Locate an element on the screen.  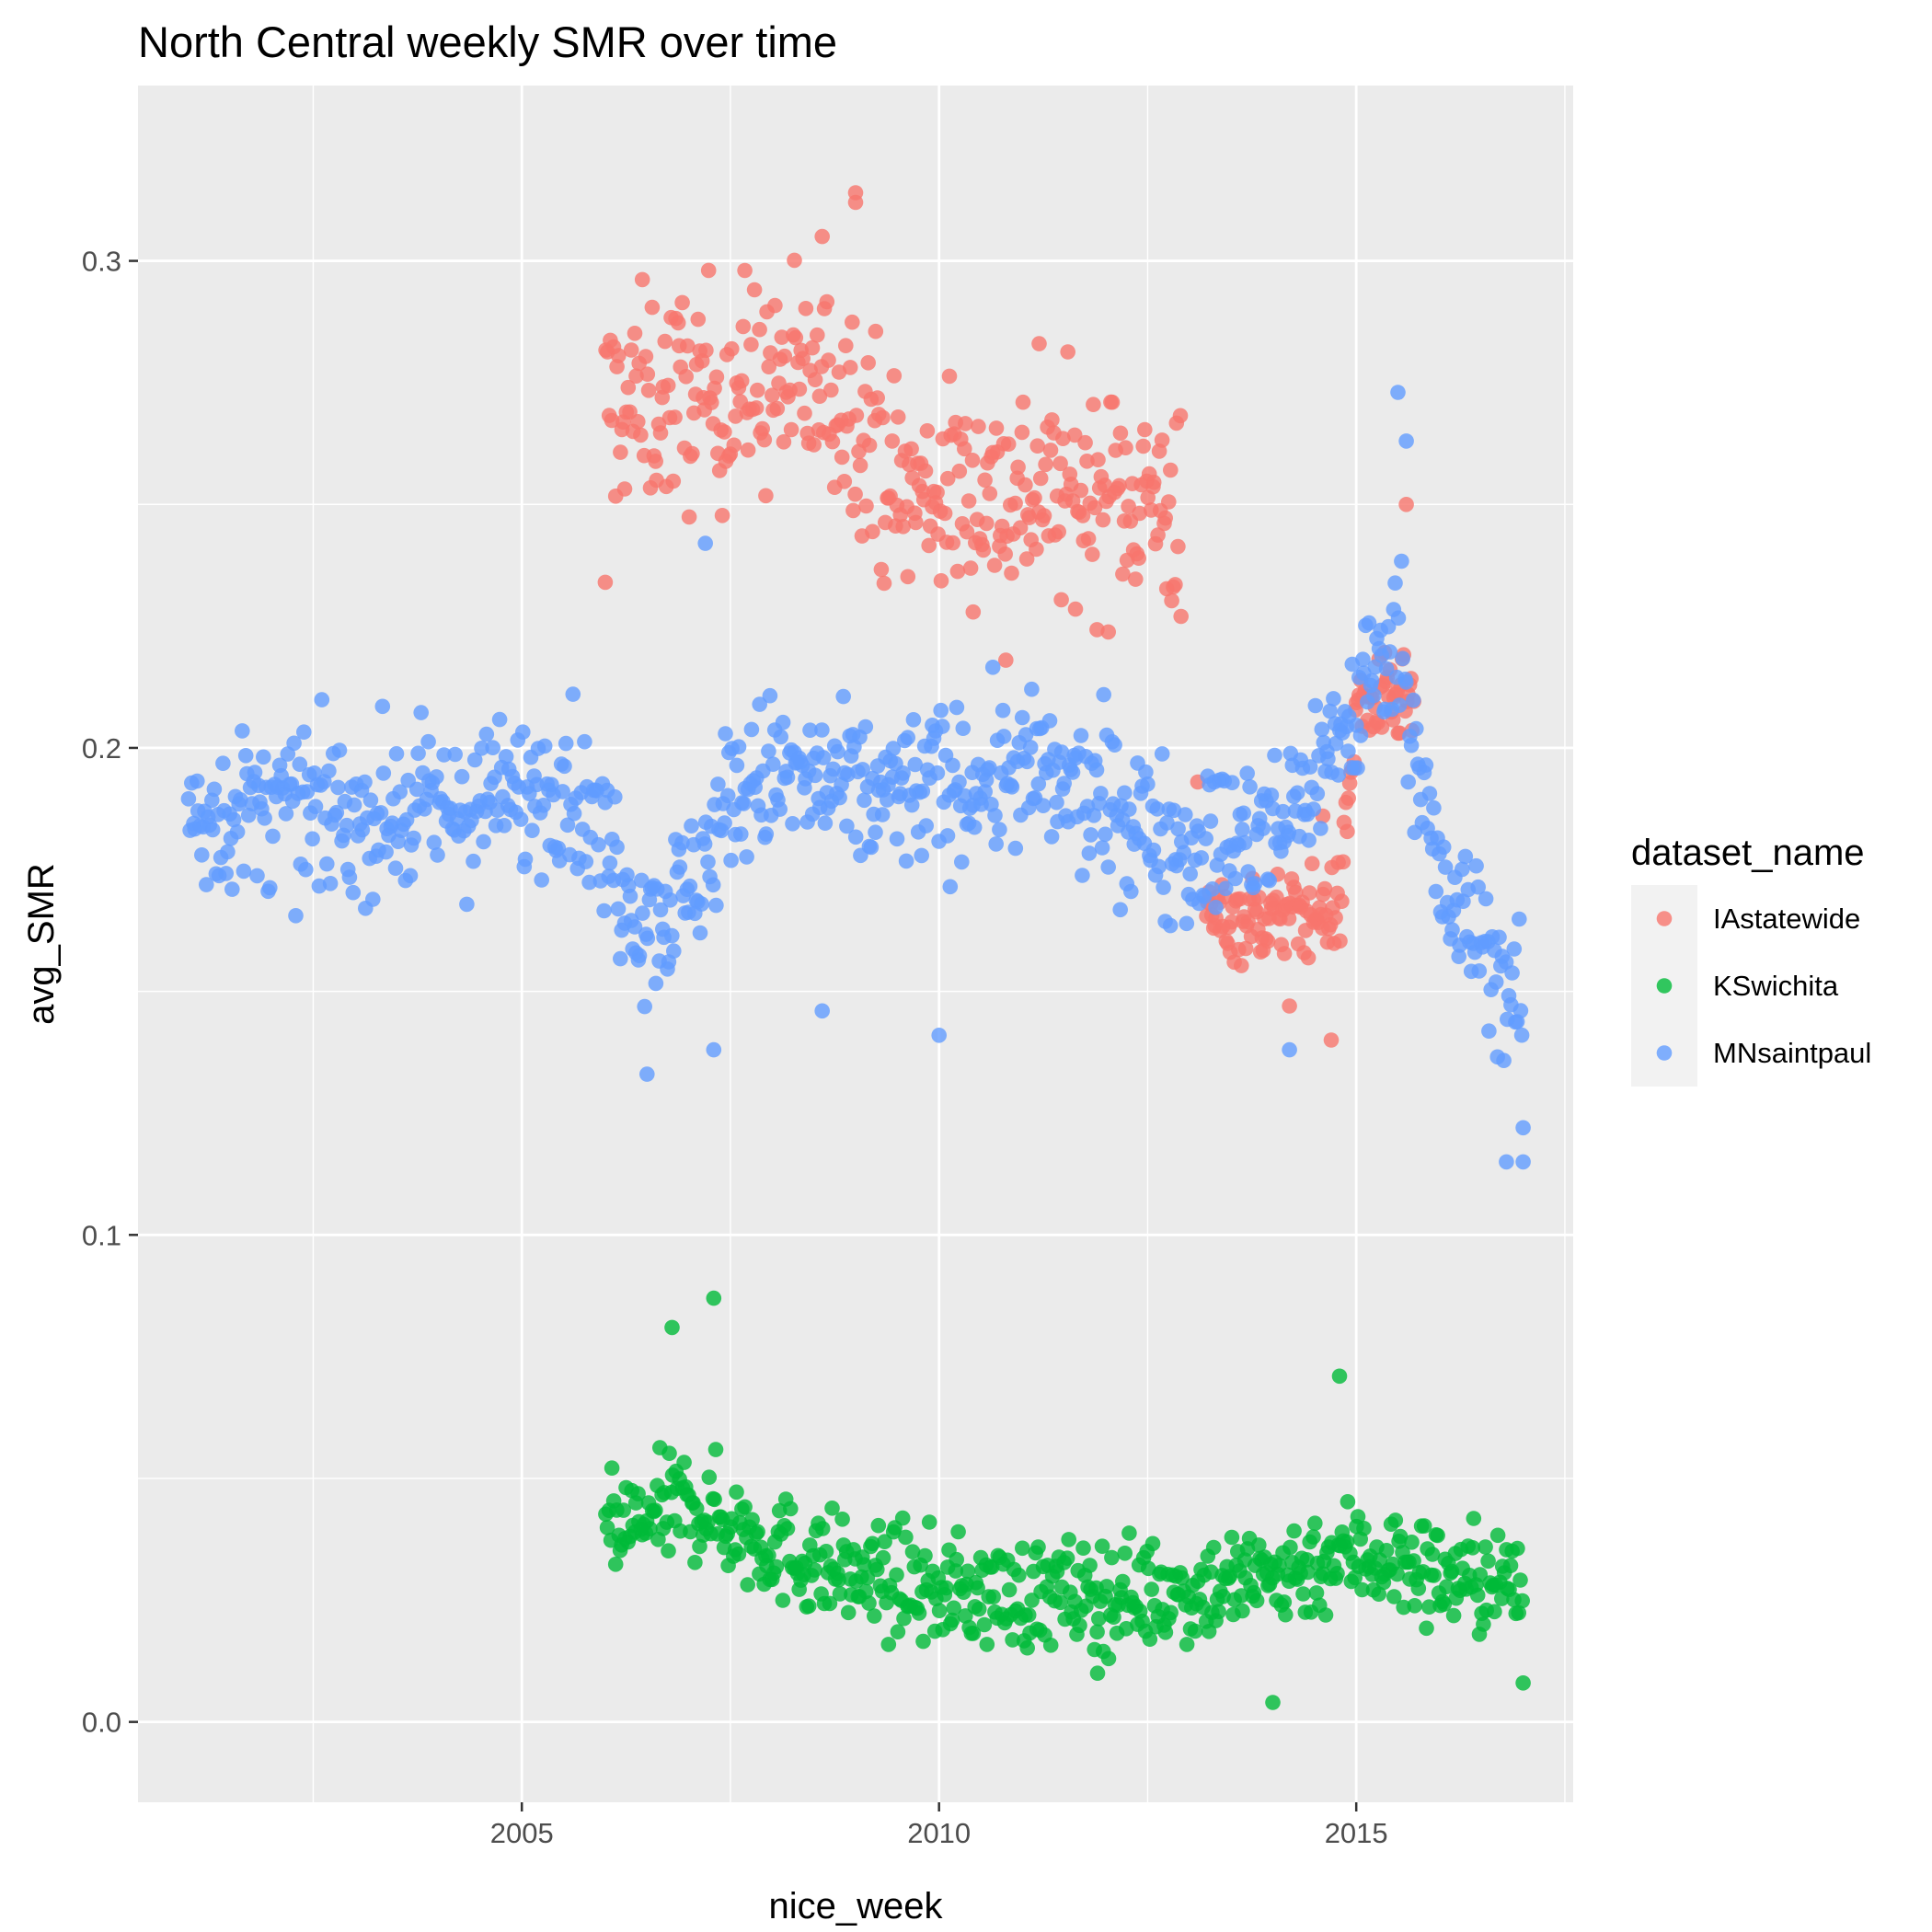
y-tick-label: 0.3 is located at coordinates (101, 262).